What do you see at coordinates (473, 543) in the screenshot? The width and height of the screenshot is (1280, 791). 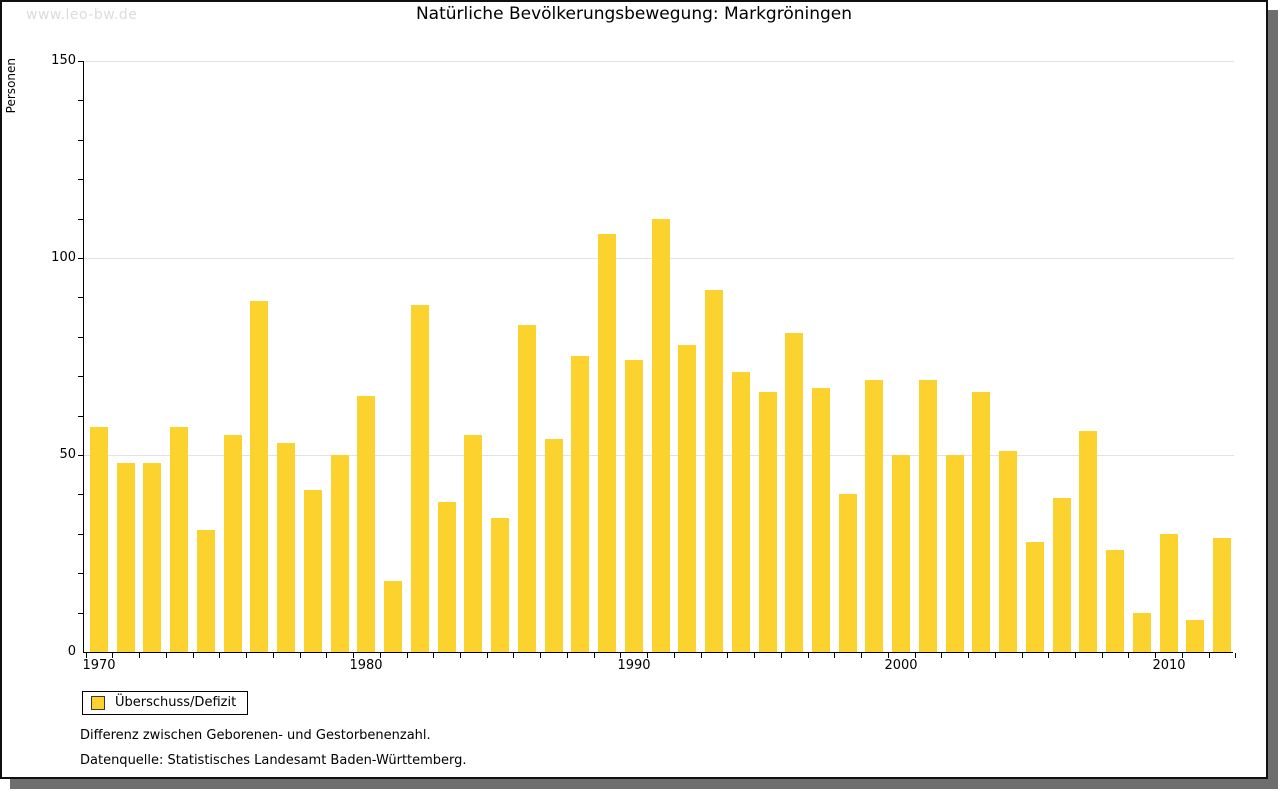 I see `bar-1984` at bounding box center [473, 543].